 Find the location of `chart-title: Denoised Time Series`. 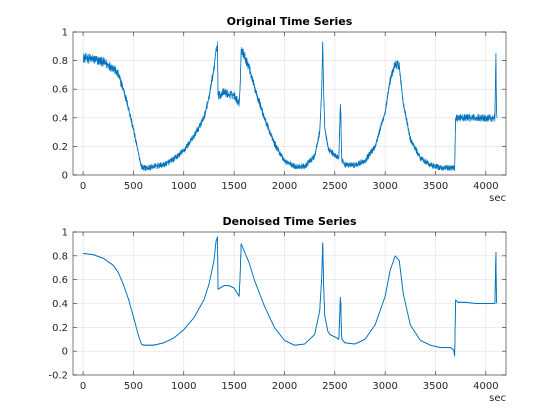

chart-title: Denoised Time Series is located at coordinates (289, 221).